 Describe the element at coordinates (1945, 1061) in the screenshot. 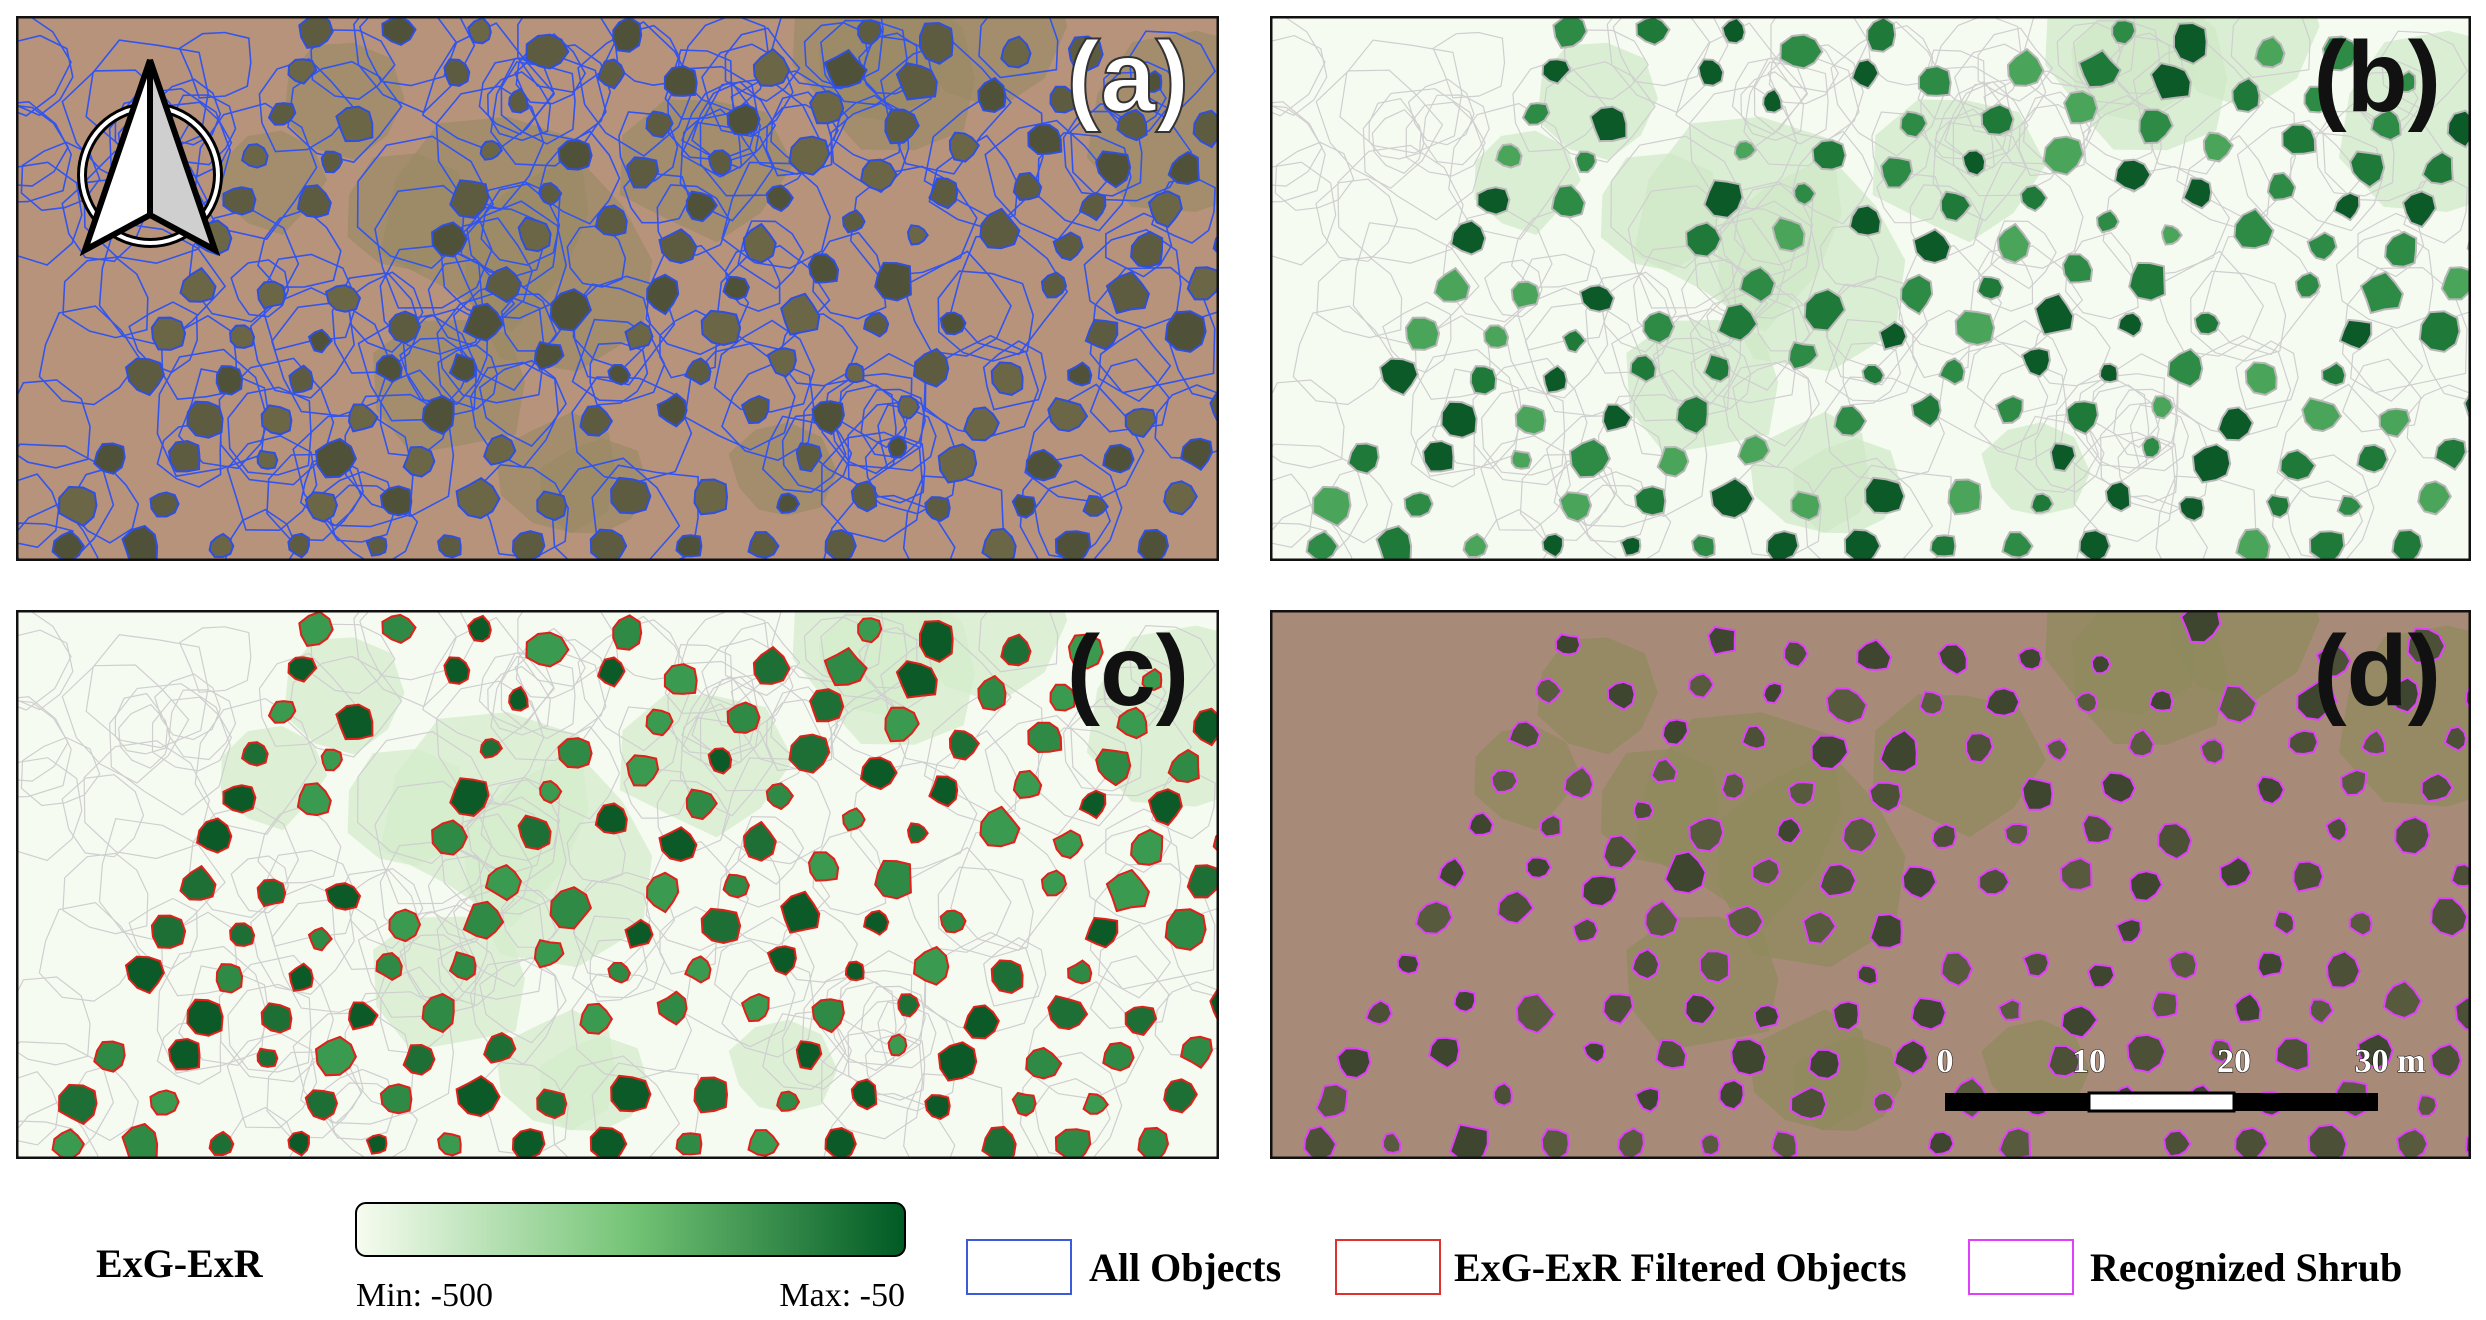

I see `scale-label: 0` at that location.